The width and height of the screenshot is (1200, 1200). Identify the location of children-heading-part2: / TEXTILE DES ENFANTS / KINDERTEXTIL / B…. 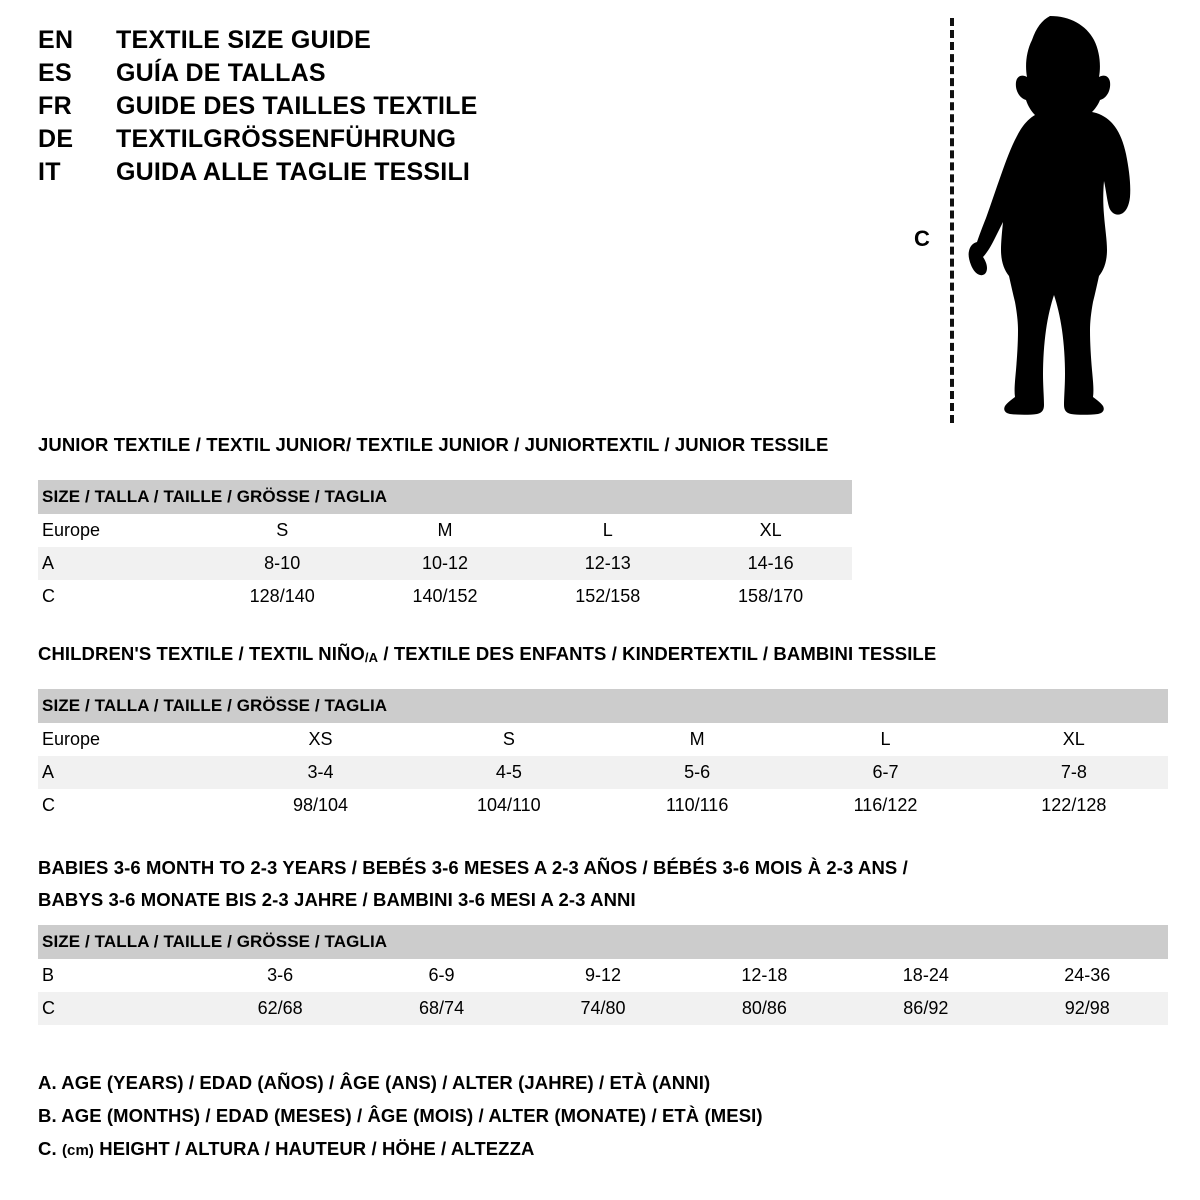
(657, 653).